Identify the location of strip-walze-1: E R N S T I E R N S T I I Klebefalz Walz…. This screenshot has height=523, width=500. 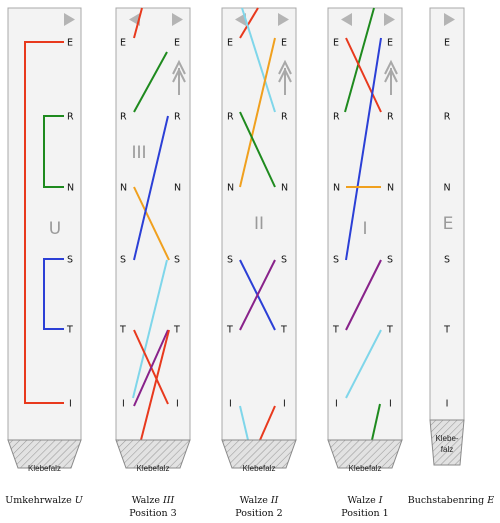
(365, 263).